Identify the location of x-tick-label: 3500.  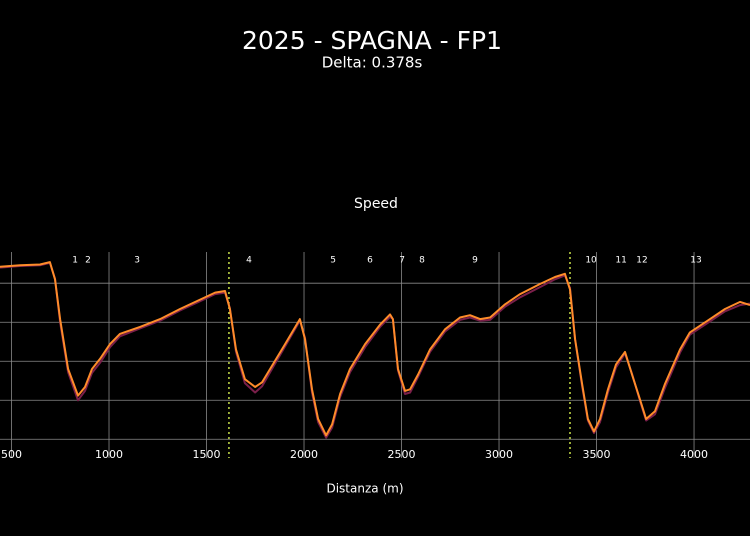
(597, 454).